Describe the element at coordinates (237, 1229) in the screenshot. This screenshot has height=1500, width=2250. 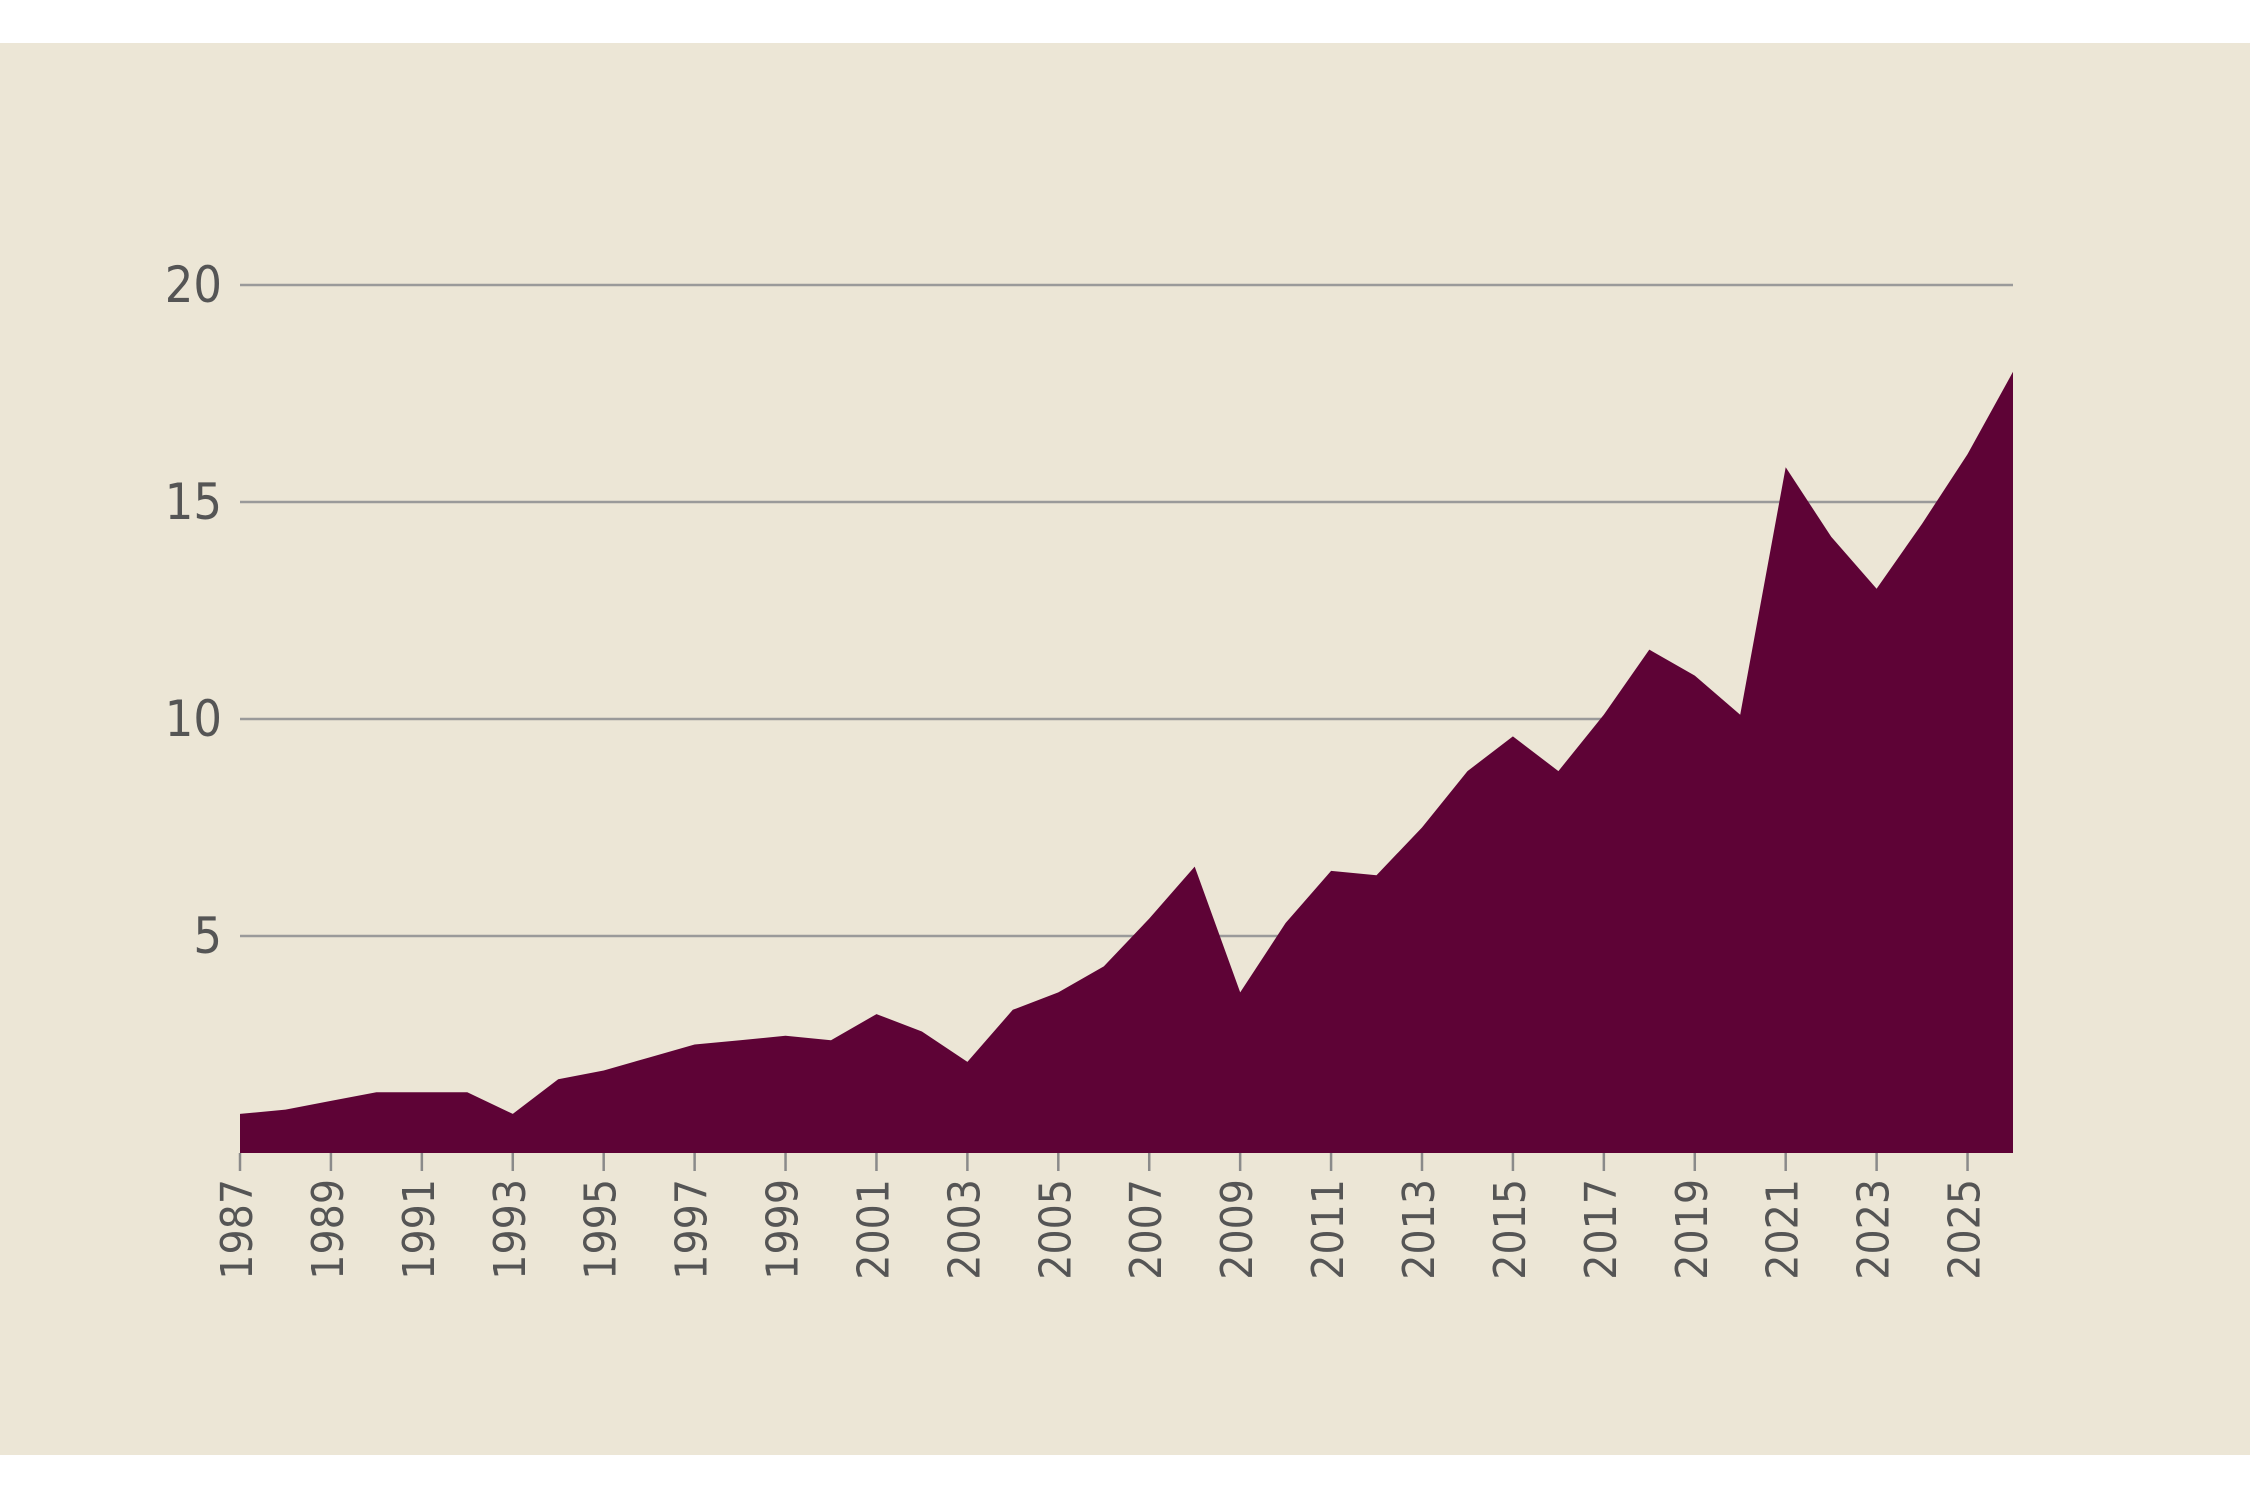
I see `x-tick-label: 1987` at that location.